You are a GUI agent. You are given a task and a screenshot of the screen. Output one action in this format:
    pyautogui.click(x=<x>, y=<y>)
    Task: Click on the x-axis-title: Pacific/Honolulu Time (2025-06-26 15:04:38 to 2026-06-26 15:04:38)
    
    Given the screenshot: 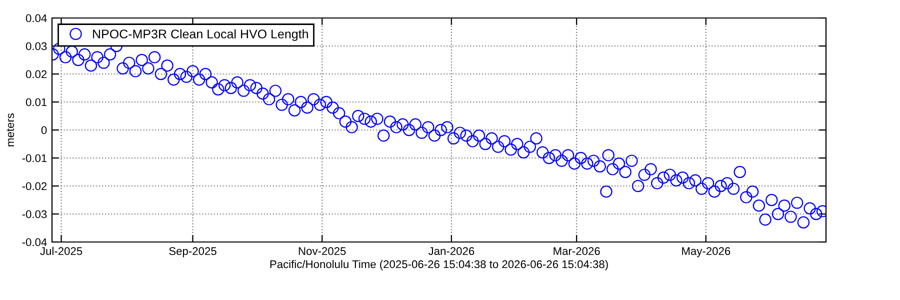 What is the action you would take?
    pyautogui.click(x=439, y=265)
    